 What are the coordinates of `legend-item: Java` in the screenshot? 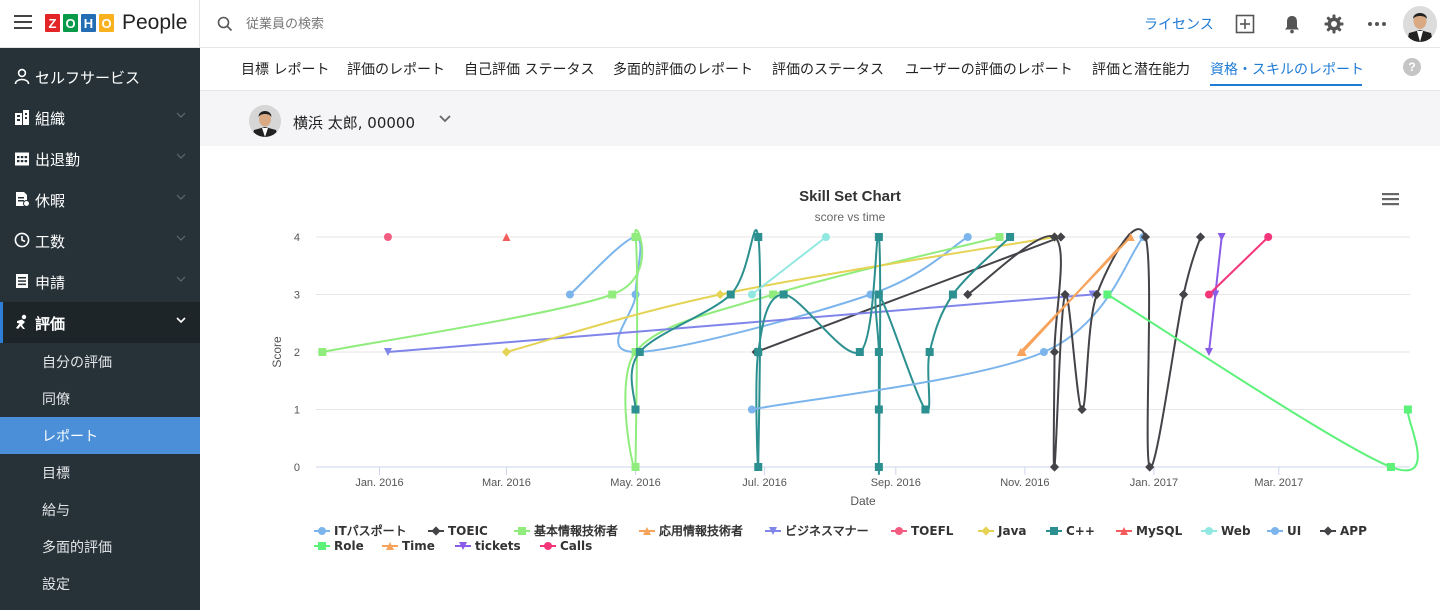 It's located at (1002, 531).